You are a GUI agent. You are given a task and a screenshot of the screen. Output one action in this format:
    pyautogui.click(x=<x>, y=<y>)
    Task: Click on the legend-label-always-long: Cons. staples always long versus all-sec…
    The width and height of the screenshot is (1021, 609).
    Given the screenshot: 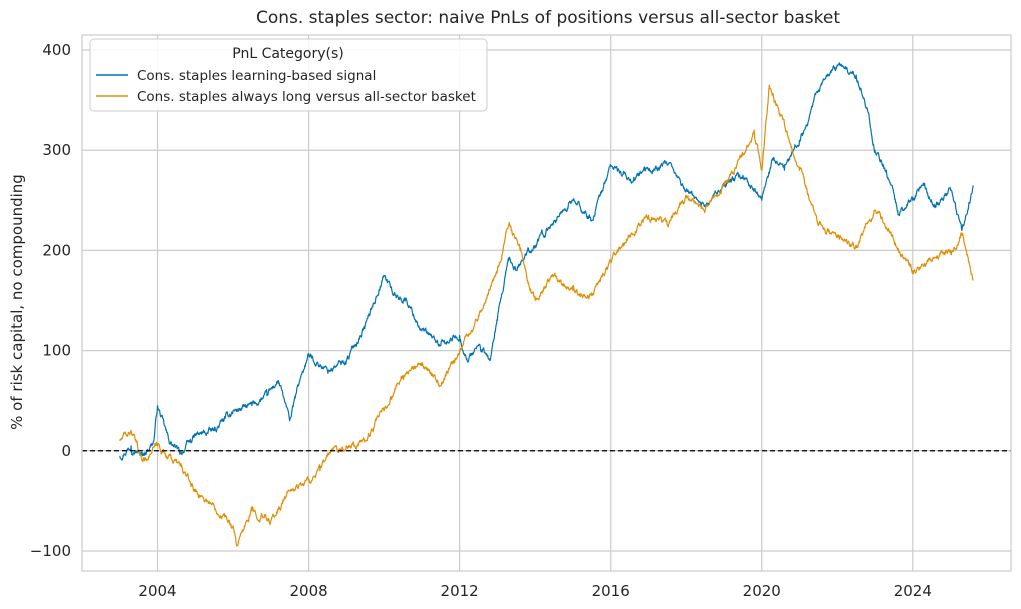 What is the action you would take?
    pyautogui.click(x=306, y=97)
    